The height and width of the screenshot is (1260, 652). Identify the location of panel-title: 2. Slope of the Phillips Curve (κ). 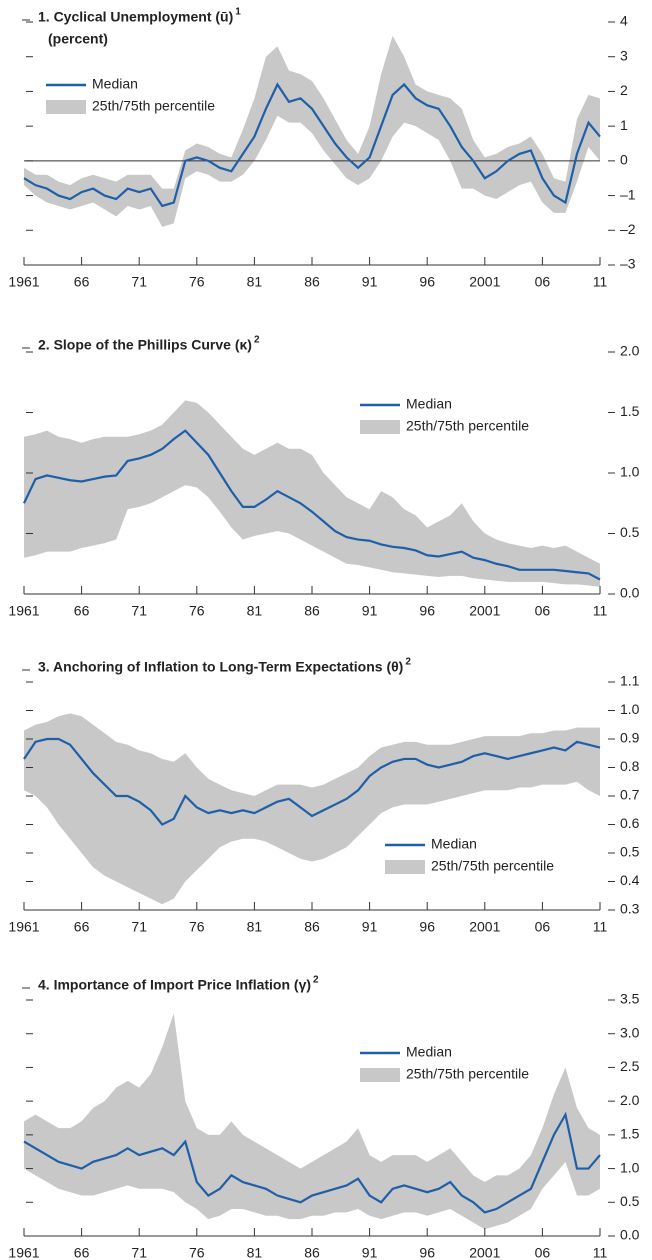
(145, 345).